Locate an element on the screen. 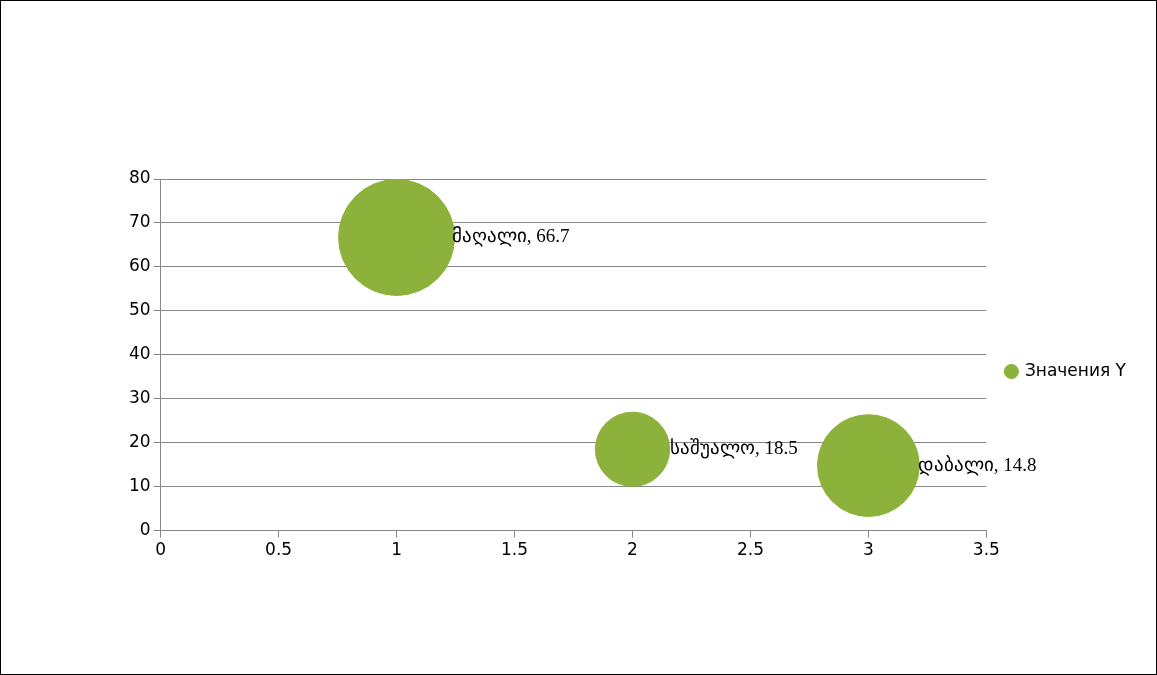  x-tick-label: 3.5 is located at coordinates (986, 549).